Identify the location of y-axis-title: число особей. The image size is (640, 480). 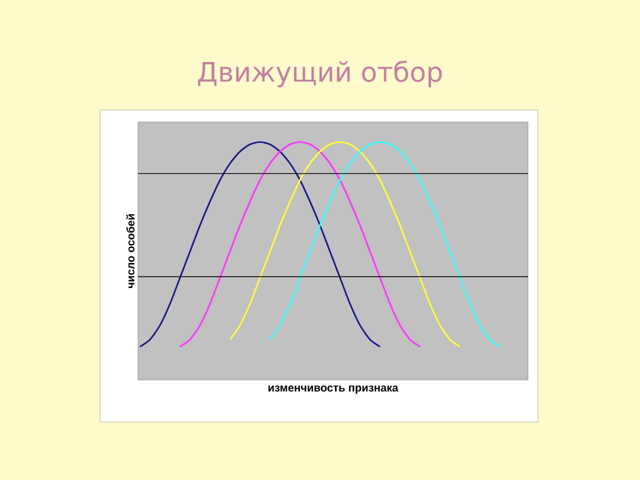
(130, 251).